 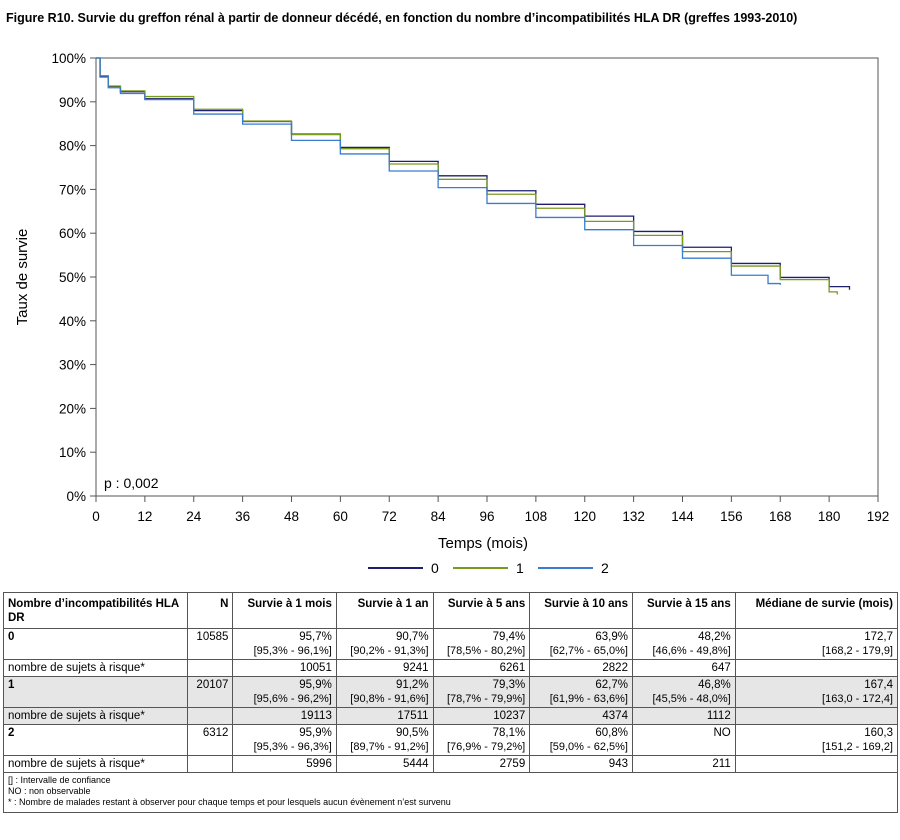 What do you see at coordinates (384, 610) in the screenshot?
I see `column-header: Survie à 1 an` at bounding box center [384, 610].